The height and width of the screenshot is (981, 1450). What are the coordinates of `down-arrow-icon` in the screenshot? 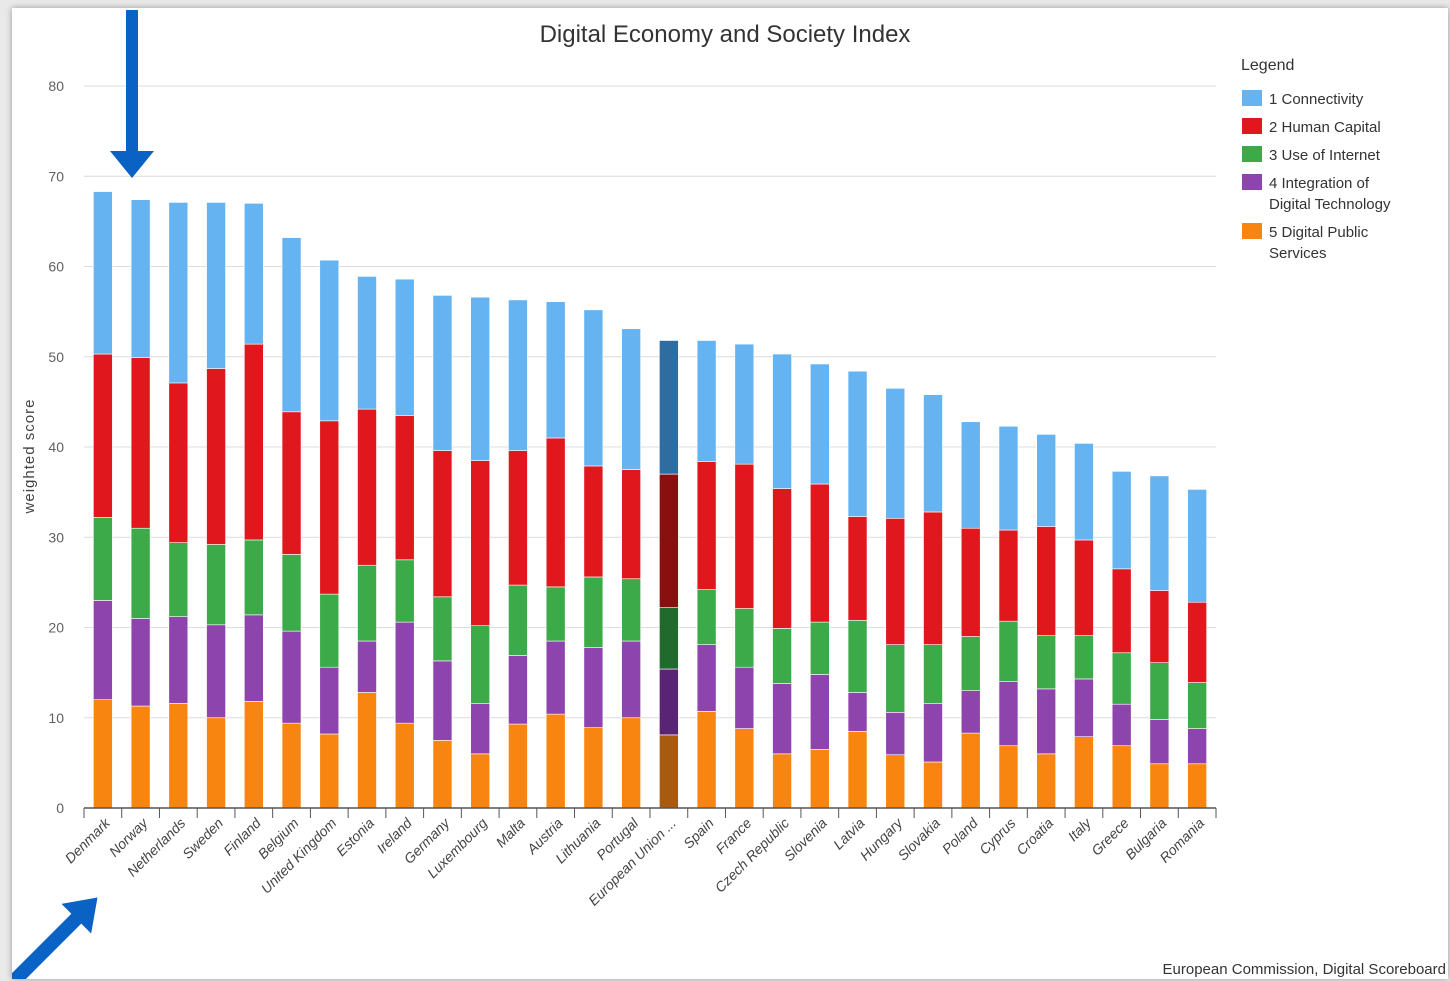 It's located at (132, 94).